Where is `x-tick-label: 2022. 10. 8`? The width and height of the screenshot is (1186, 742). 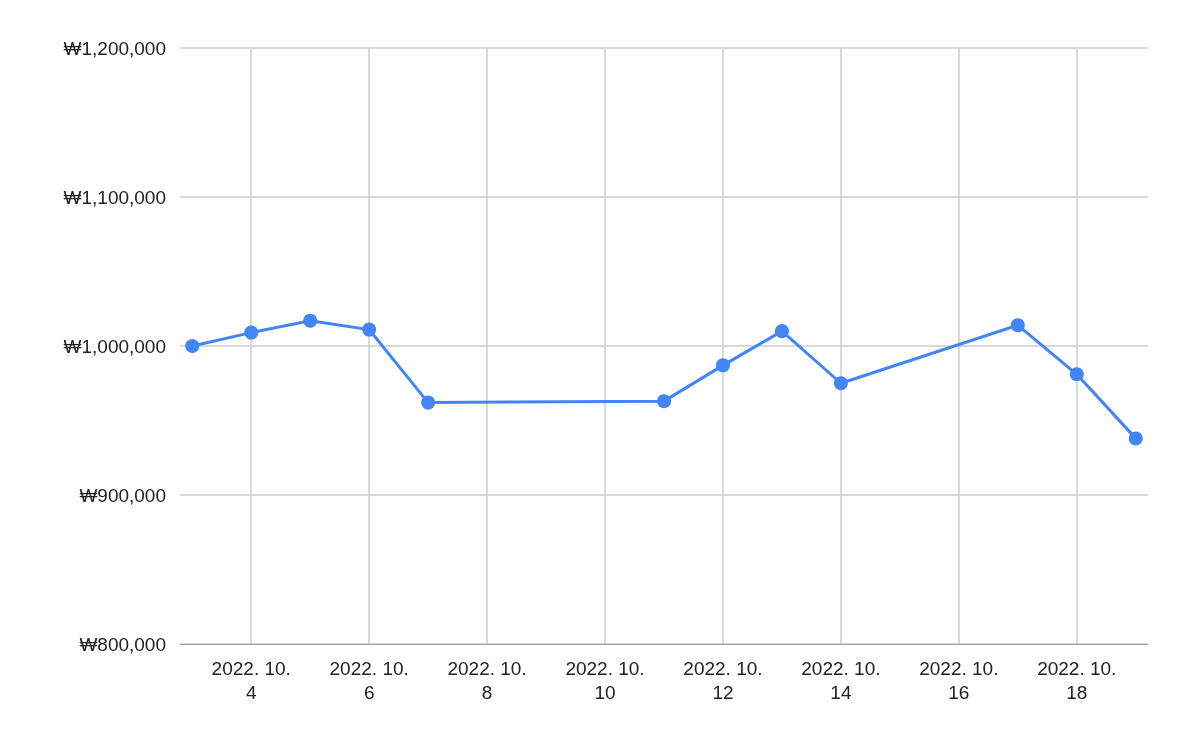
x-tick-label: 2022. 10. 8 is located at coordinates (487, 680).